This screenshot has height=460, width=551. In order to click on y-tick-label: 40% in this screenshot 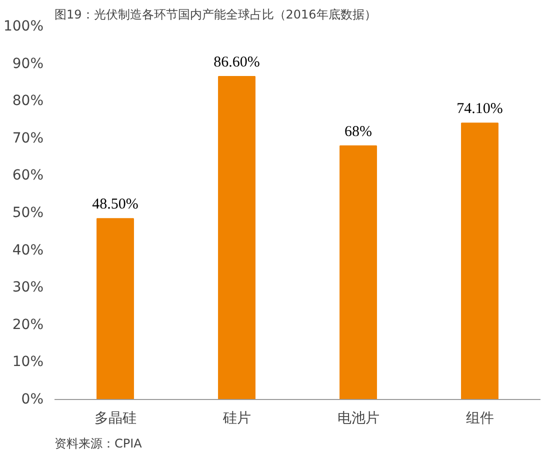, I will do `click(28, 250)`.